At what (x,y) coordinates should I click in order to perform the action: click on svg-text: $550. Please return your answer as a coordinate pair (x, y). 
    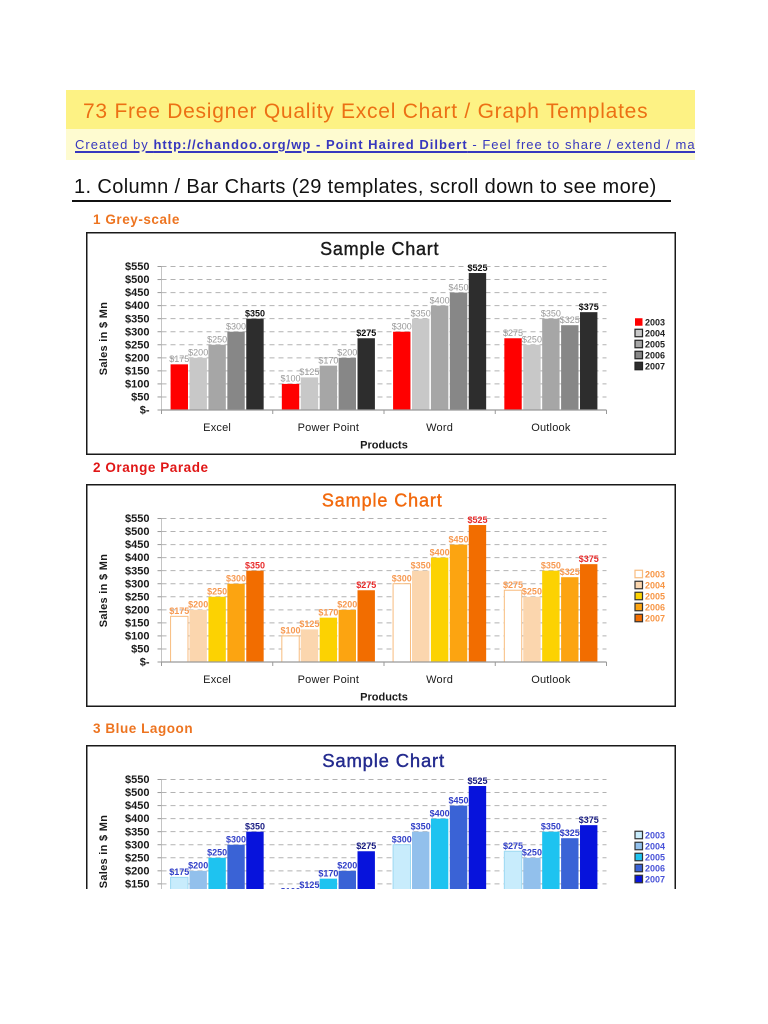
    Looking at the image, I should click on (137, 519).